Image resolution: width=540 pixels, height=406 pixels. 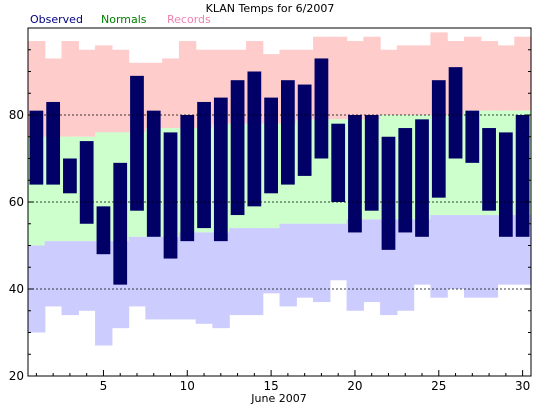 I want to click on legend-records: Records, so click(x=189, y=19).